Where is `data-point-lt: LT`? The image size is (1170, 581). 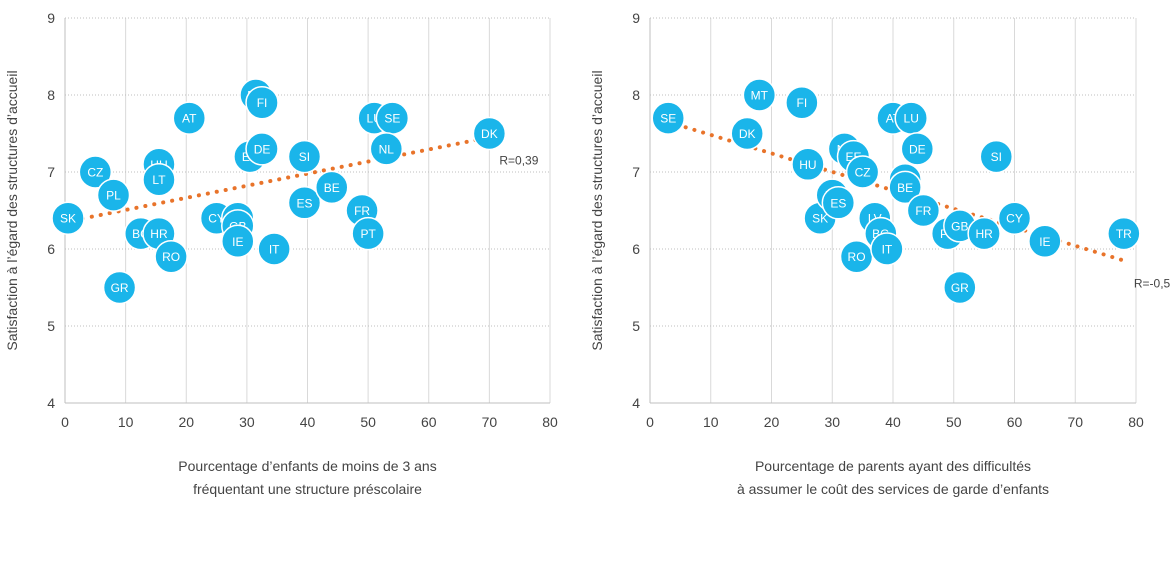
data-point-lt: LT is located at coordinates (159, 179).